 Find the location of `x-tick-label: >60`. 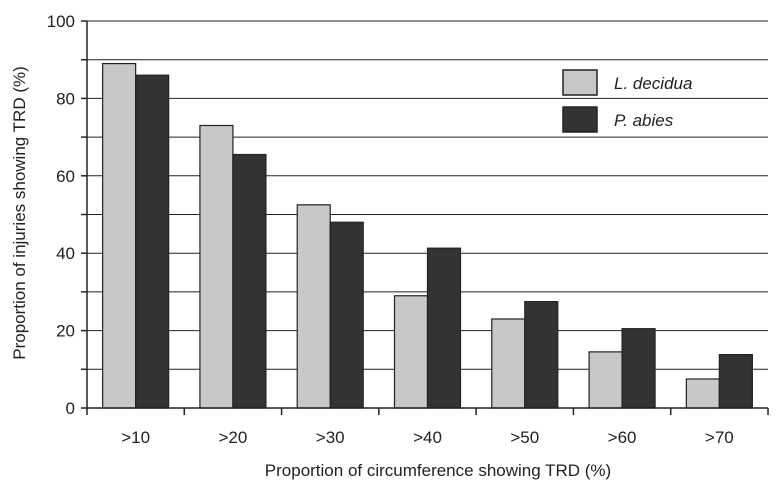

x-tick-label: >60 is located at coordinates (622, 437).